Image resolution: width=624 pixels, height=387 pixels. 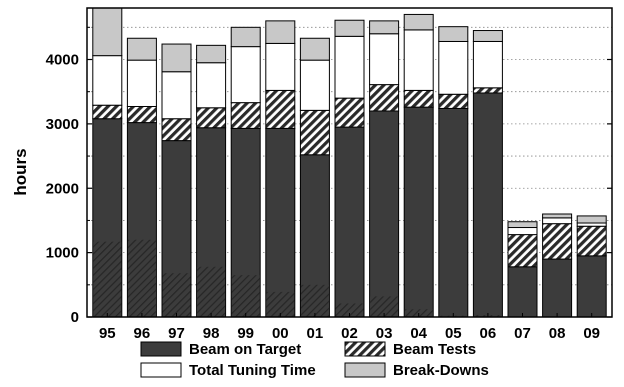 I want to click on y-tick-label: 1000, so click(x=62, y=253).